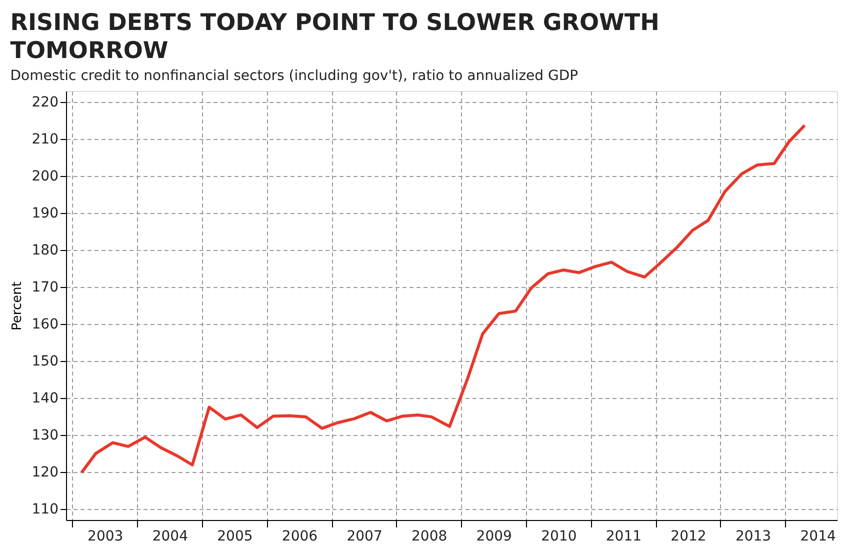 The image size is (843, 557). I want to click on x-tick-label: 2010, so click(559, 536).